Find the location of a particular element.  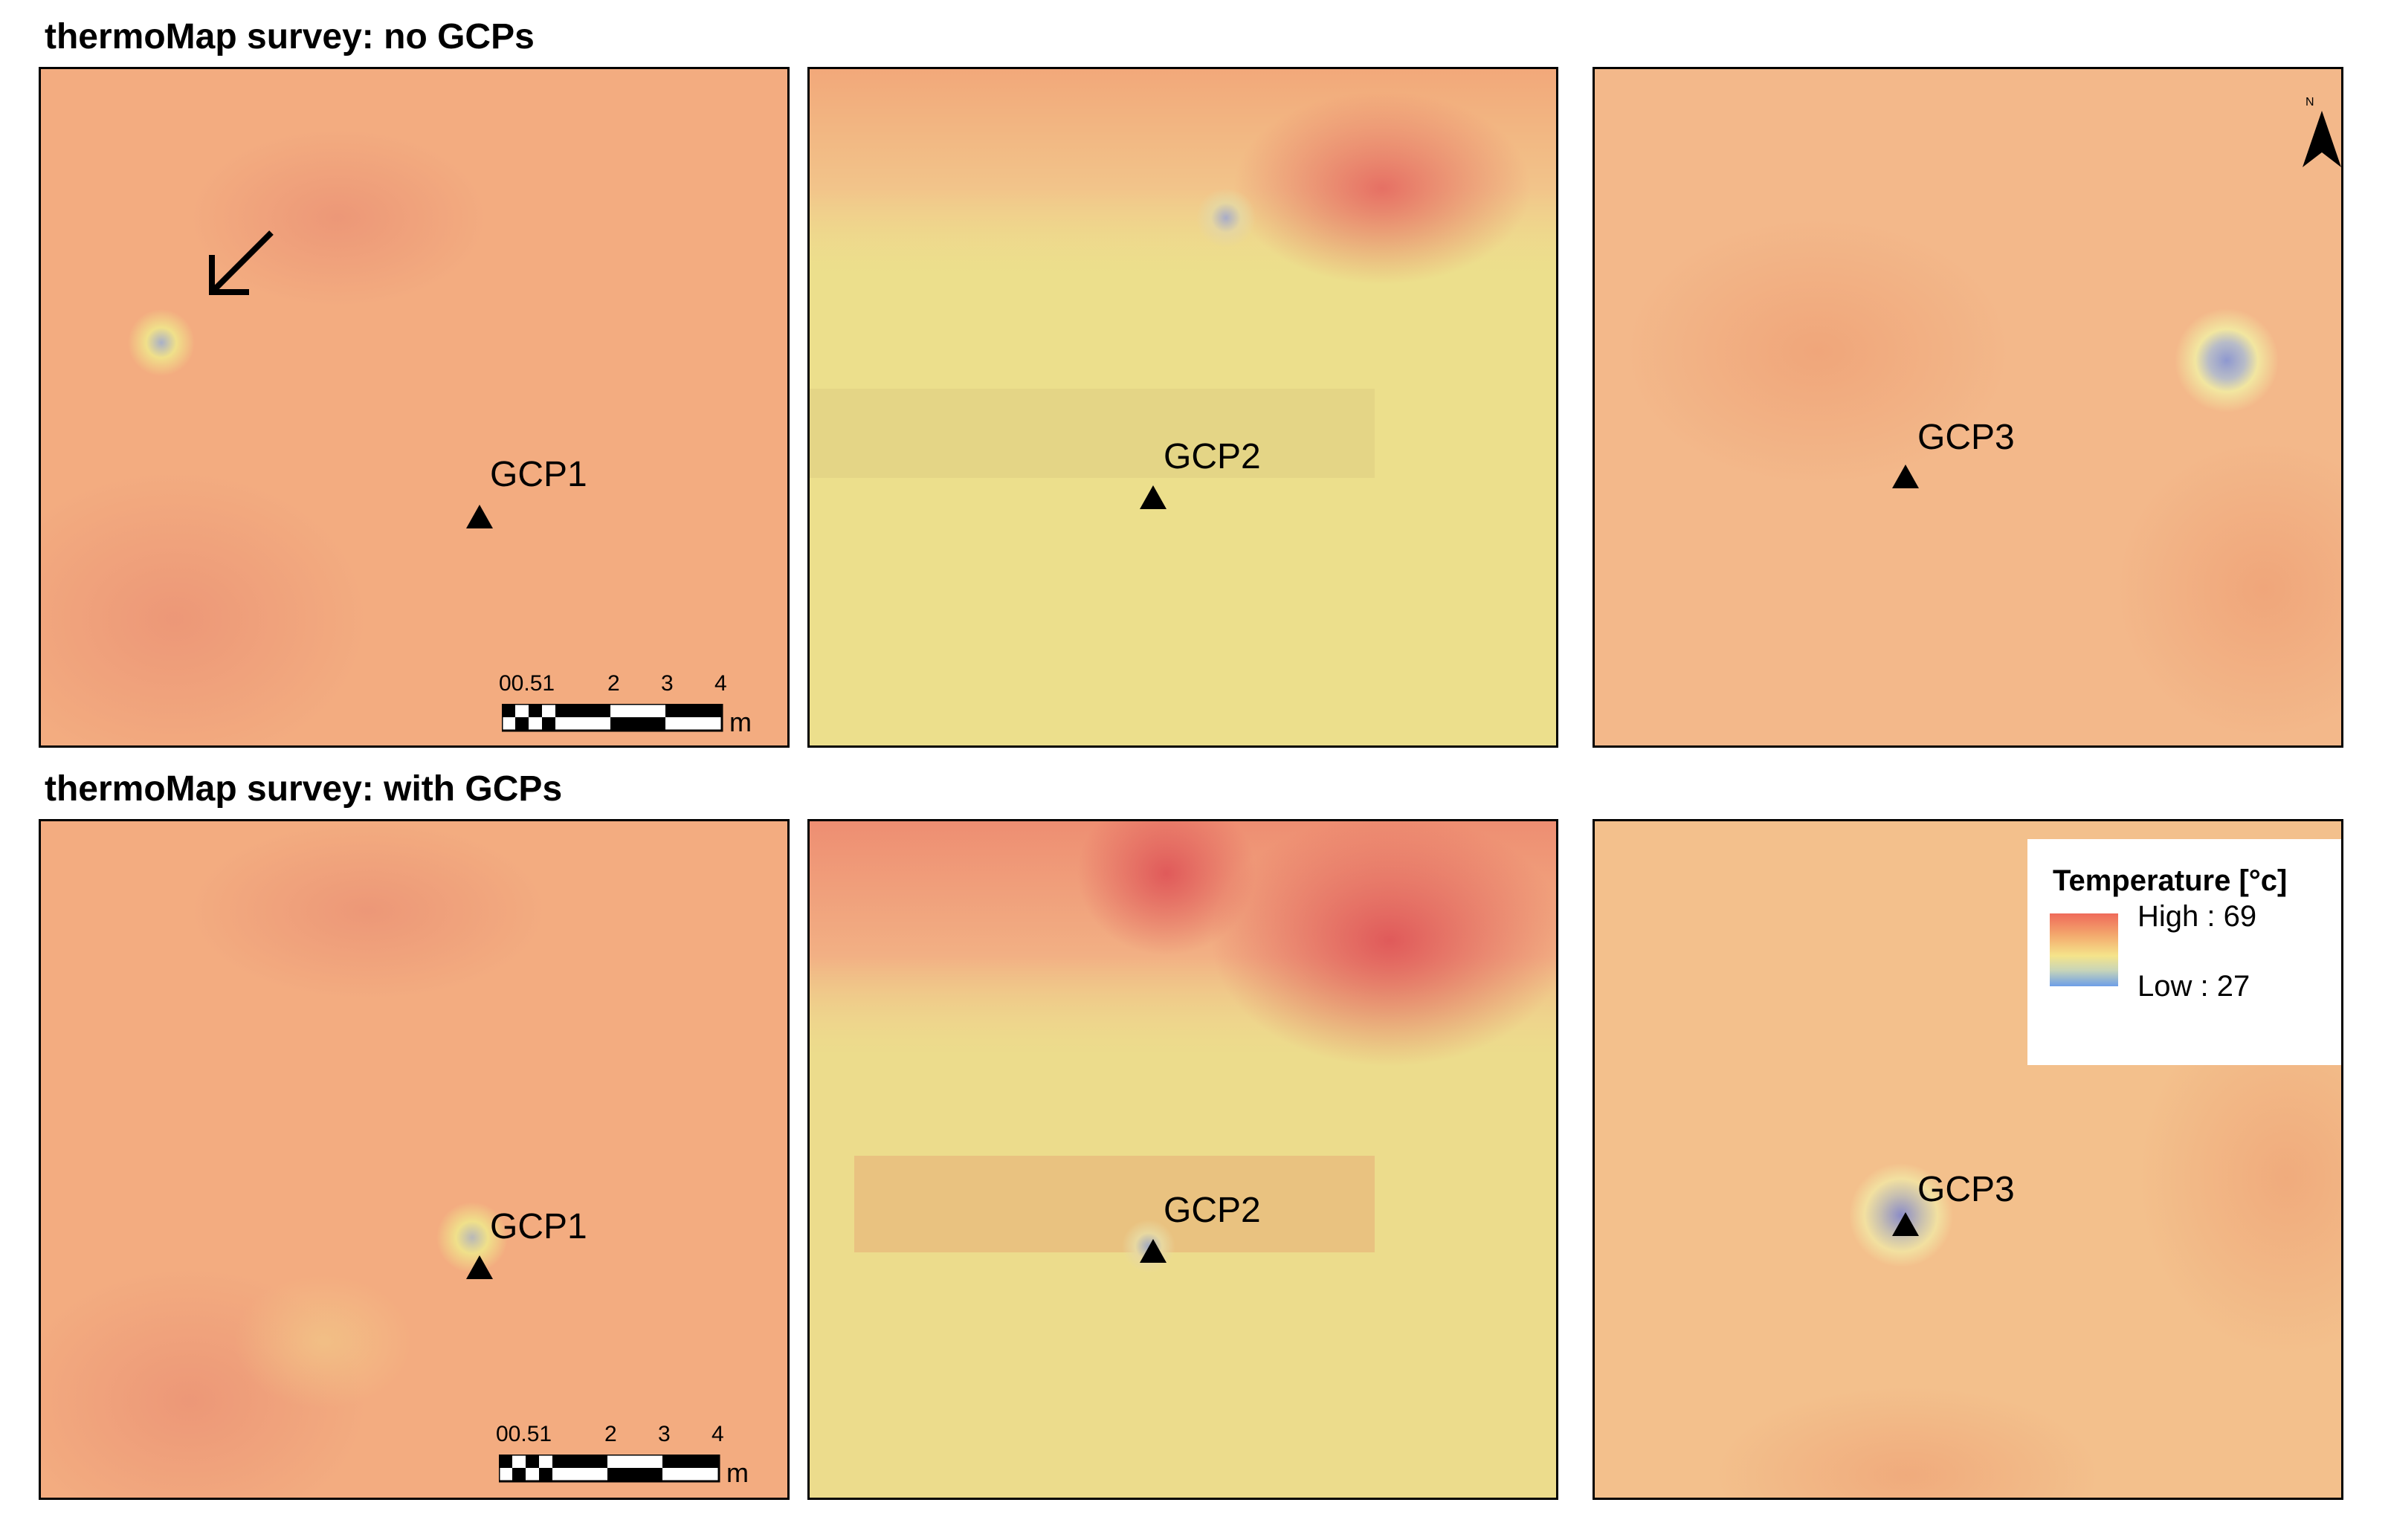

north-arrow-label: N is located at coordinates (2310, 102).